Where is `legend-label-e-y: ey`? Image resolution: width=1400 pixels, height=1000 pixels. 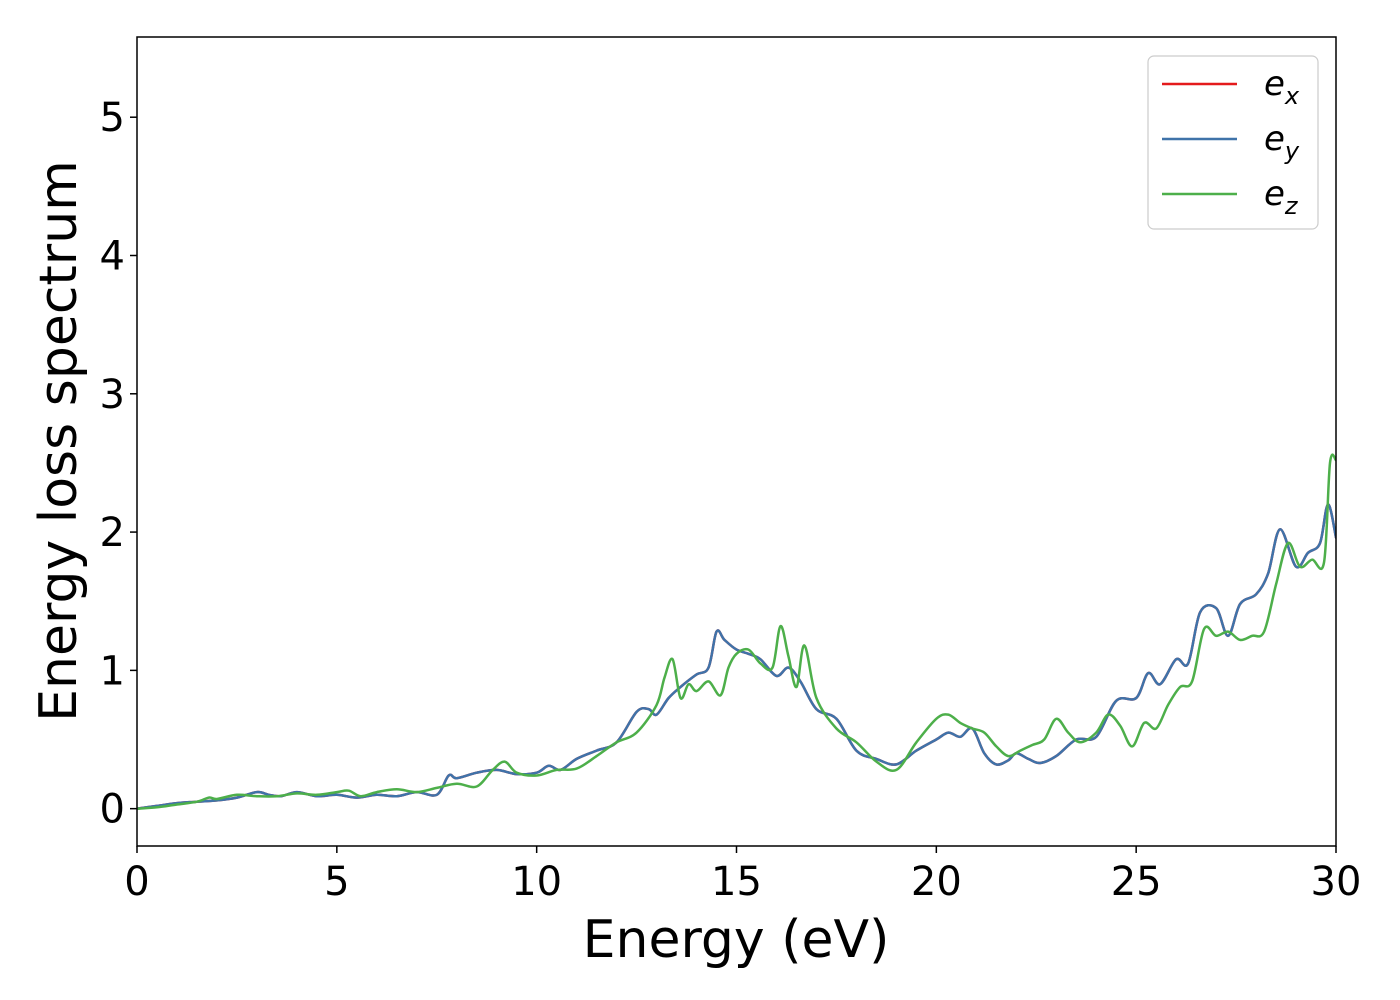 legend-label-e-y: ey is located at coordinates (1282, 142).